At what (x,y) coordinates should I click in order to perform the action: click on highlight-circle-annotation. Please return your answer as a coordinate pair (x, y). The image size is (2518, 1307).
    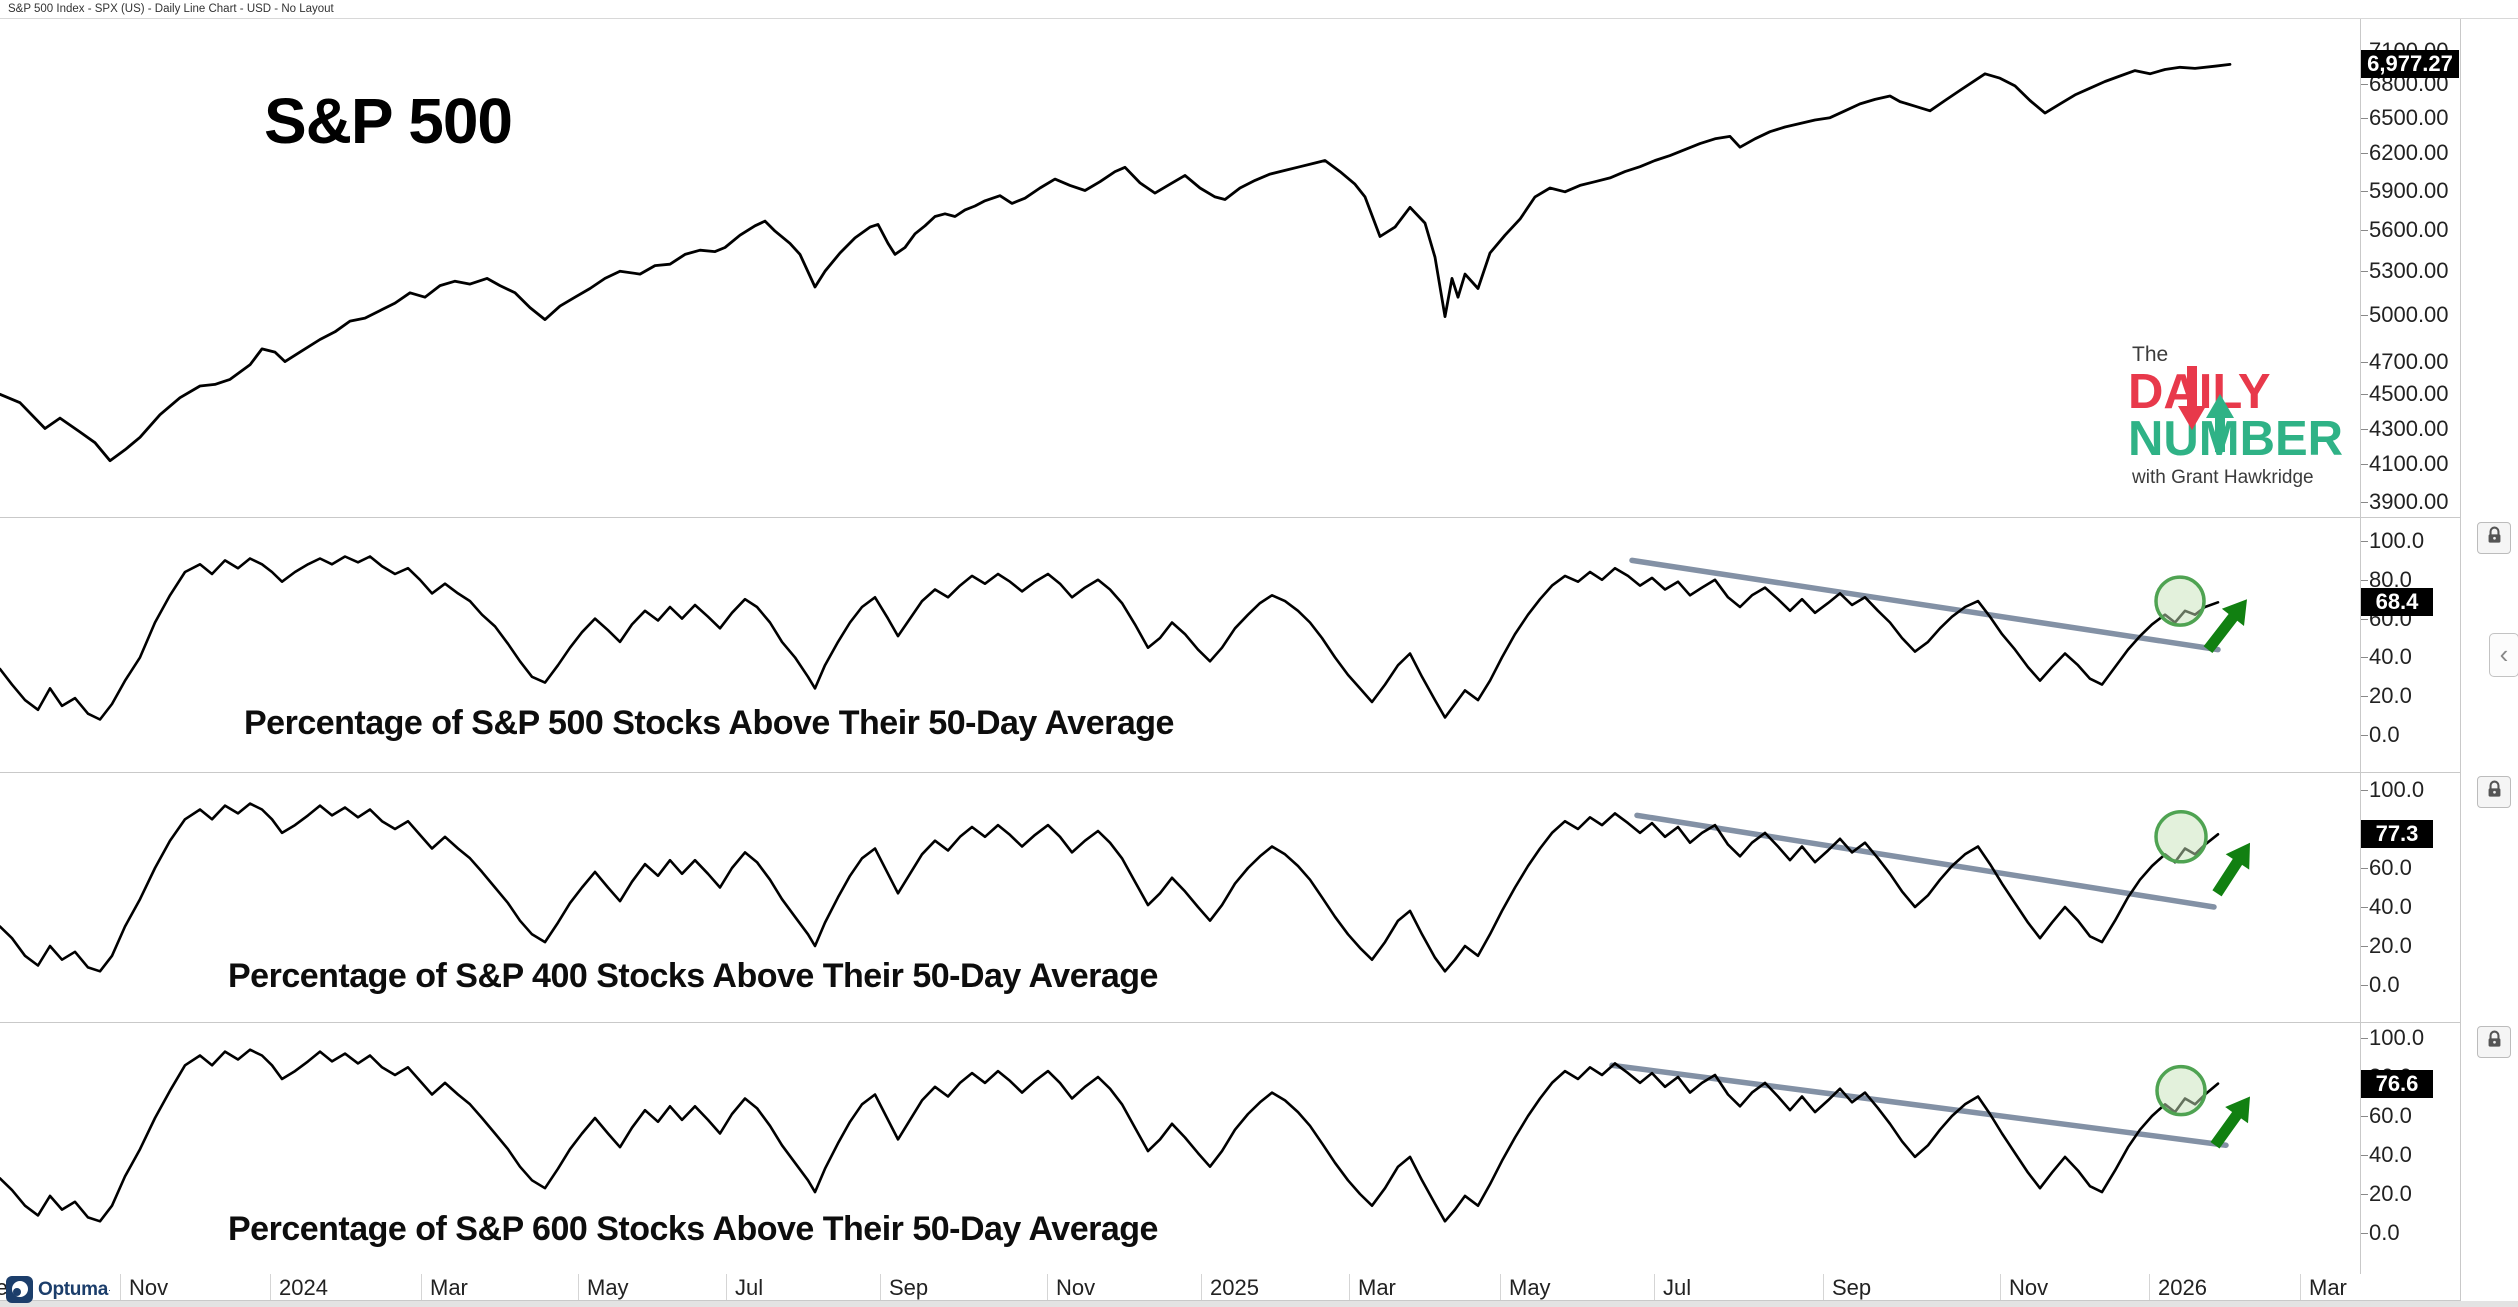
    Looking at the image, I should click on (2181, 837).